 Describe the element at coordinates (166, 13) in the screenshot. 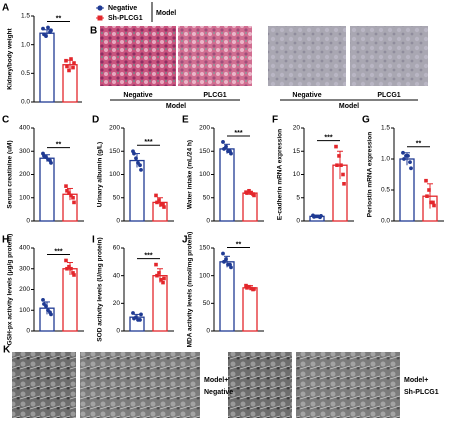

I see `legend-group: Model` at that location.